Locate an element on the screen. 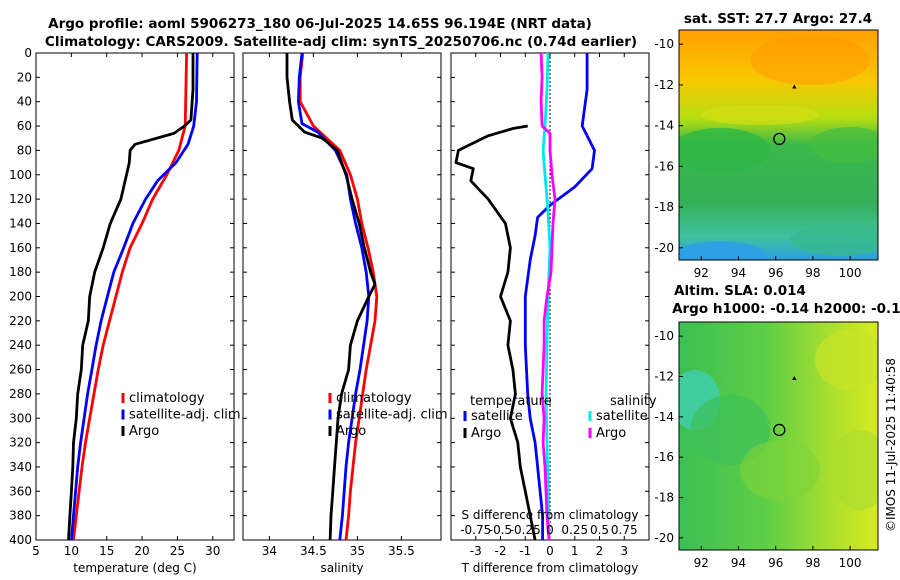 The width and height of the screenshot is (900, 580). sla-map-title: Altim. SLA: 0.014 is located at coordinates (740, 291).